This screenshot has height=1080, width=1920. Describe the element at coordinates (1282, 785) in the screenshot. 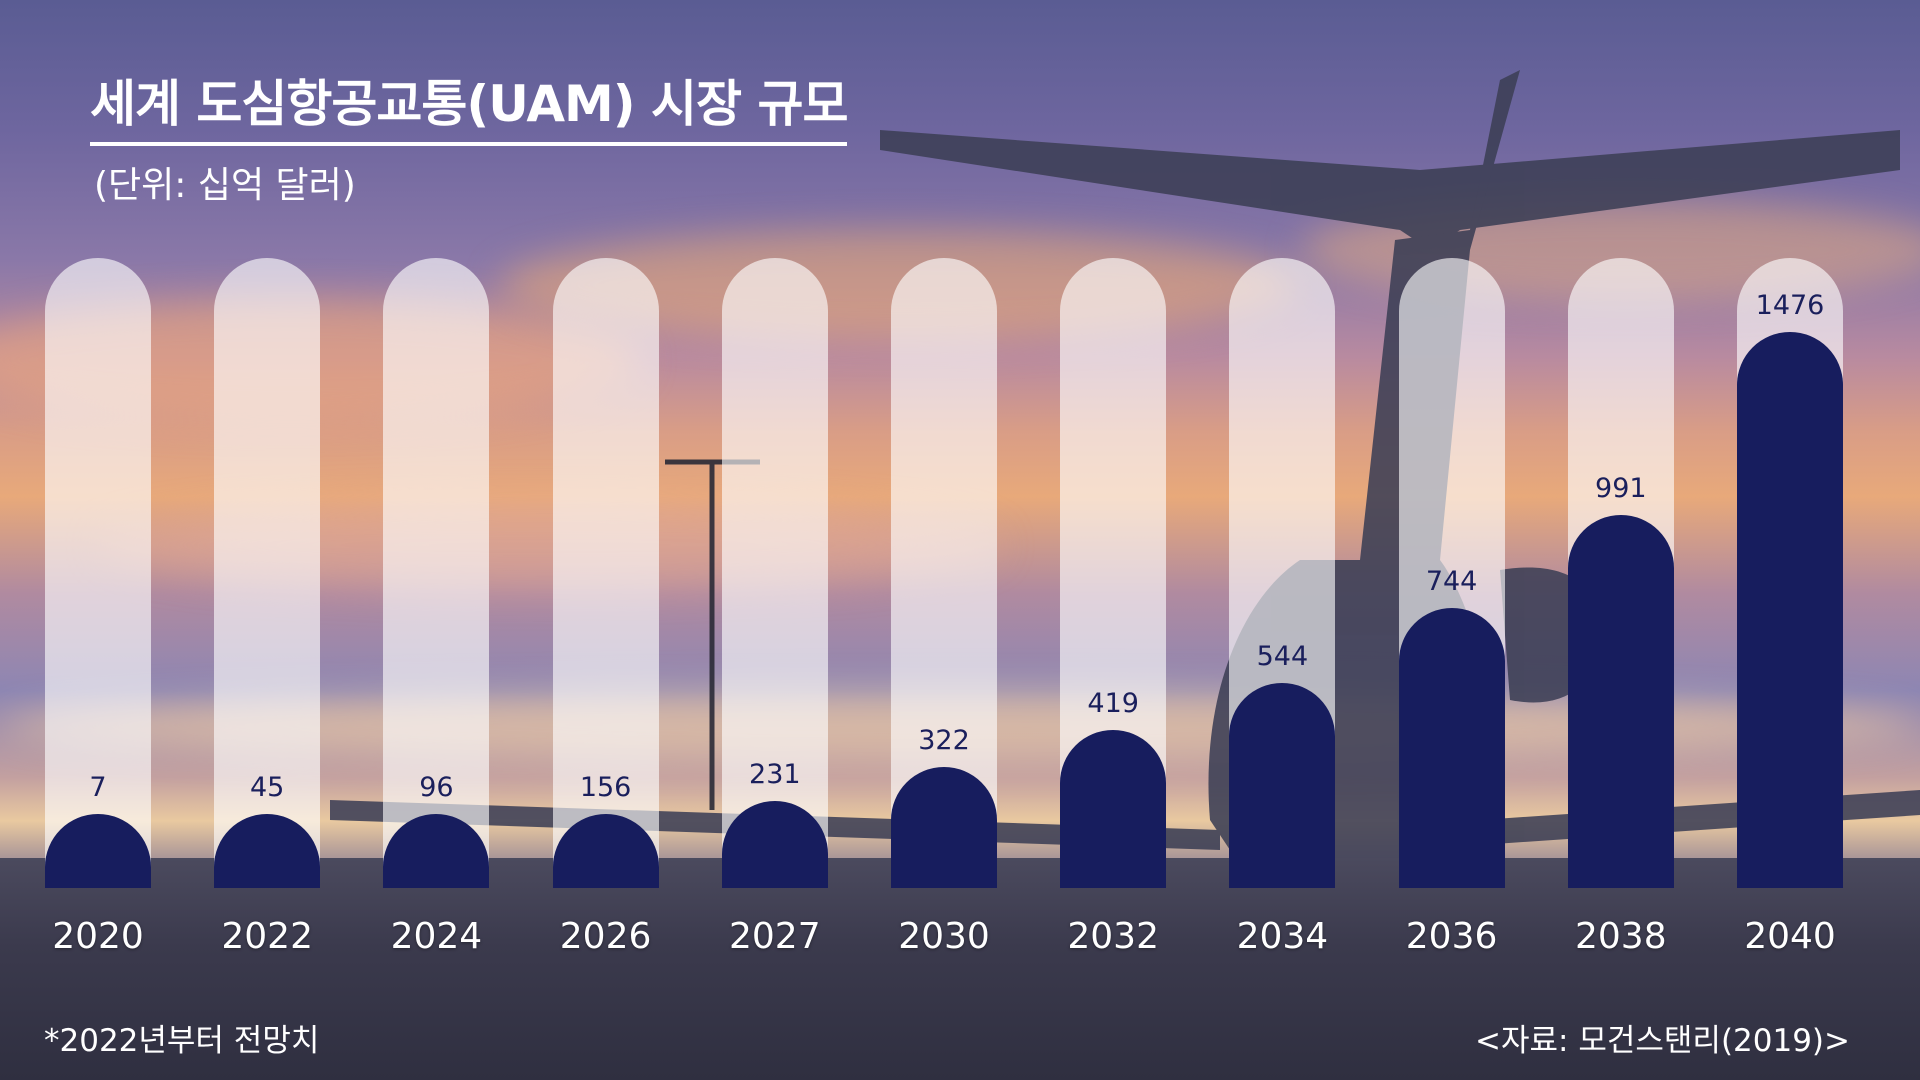

I see `bar-2034` at that location.